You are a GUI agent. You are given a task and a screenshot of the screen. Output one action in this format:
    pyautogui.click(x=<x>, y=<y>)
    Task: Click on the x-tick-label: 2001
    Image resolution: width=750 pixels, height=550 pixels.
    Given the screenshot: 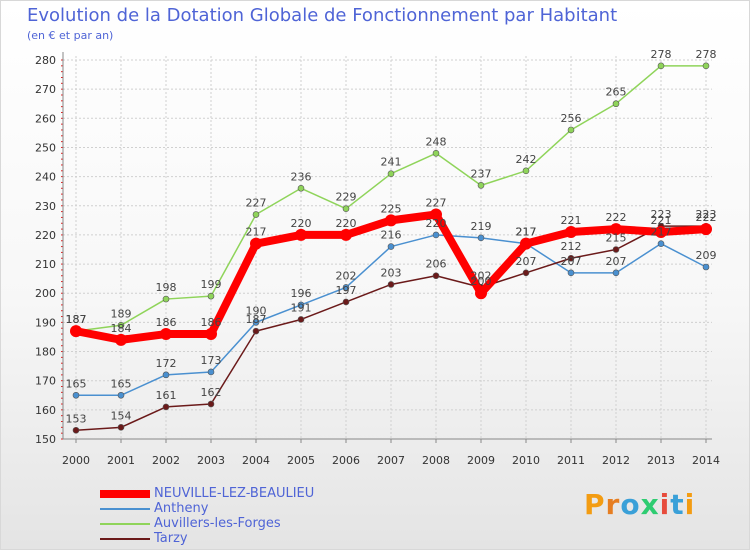 What is the action you would take?
    pyautogui.click(x=121, y=460)
    